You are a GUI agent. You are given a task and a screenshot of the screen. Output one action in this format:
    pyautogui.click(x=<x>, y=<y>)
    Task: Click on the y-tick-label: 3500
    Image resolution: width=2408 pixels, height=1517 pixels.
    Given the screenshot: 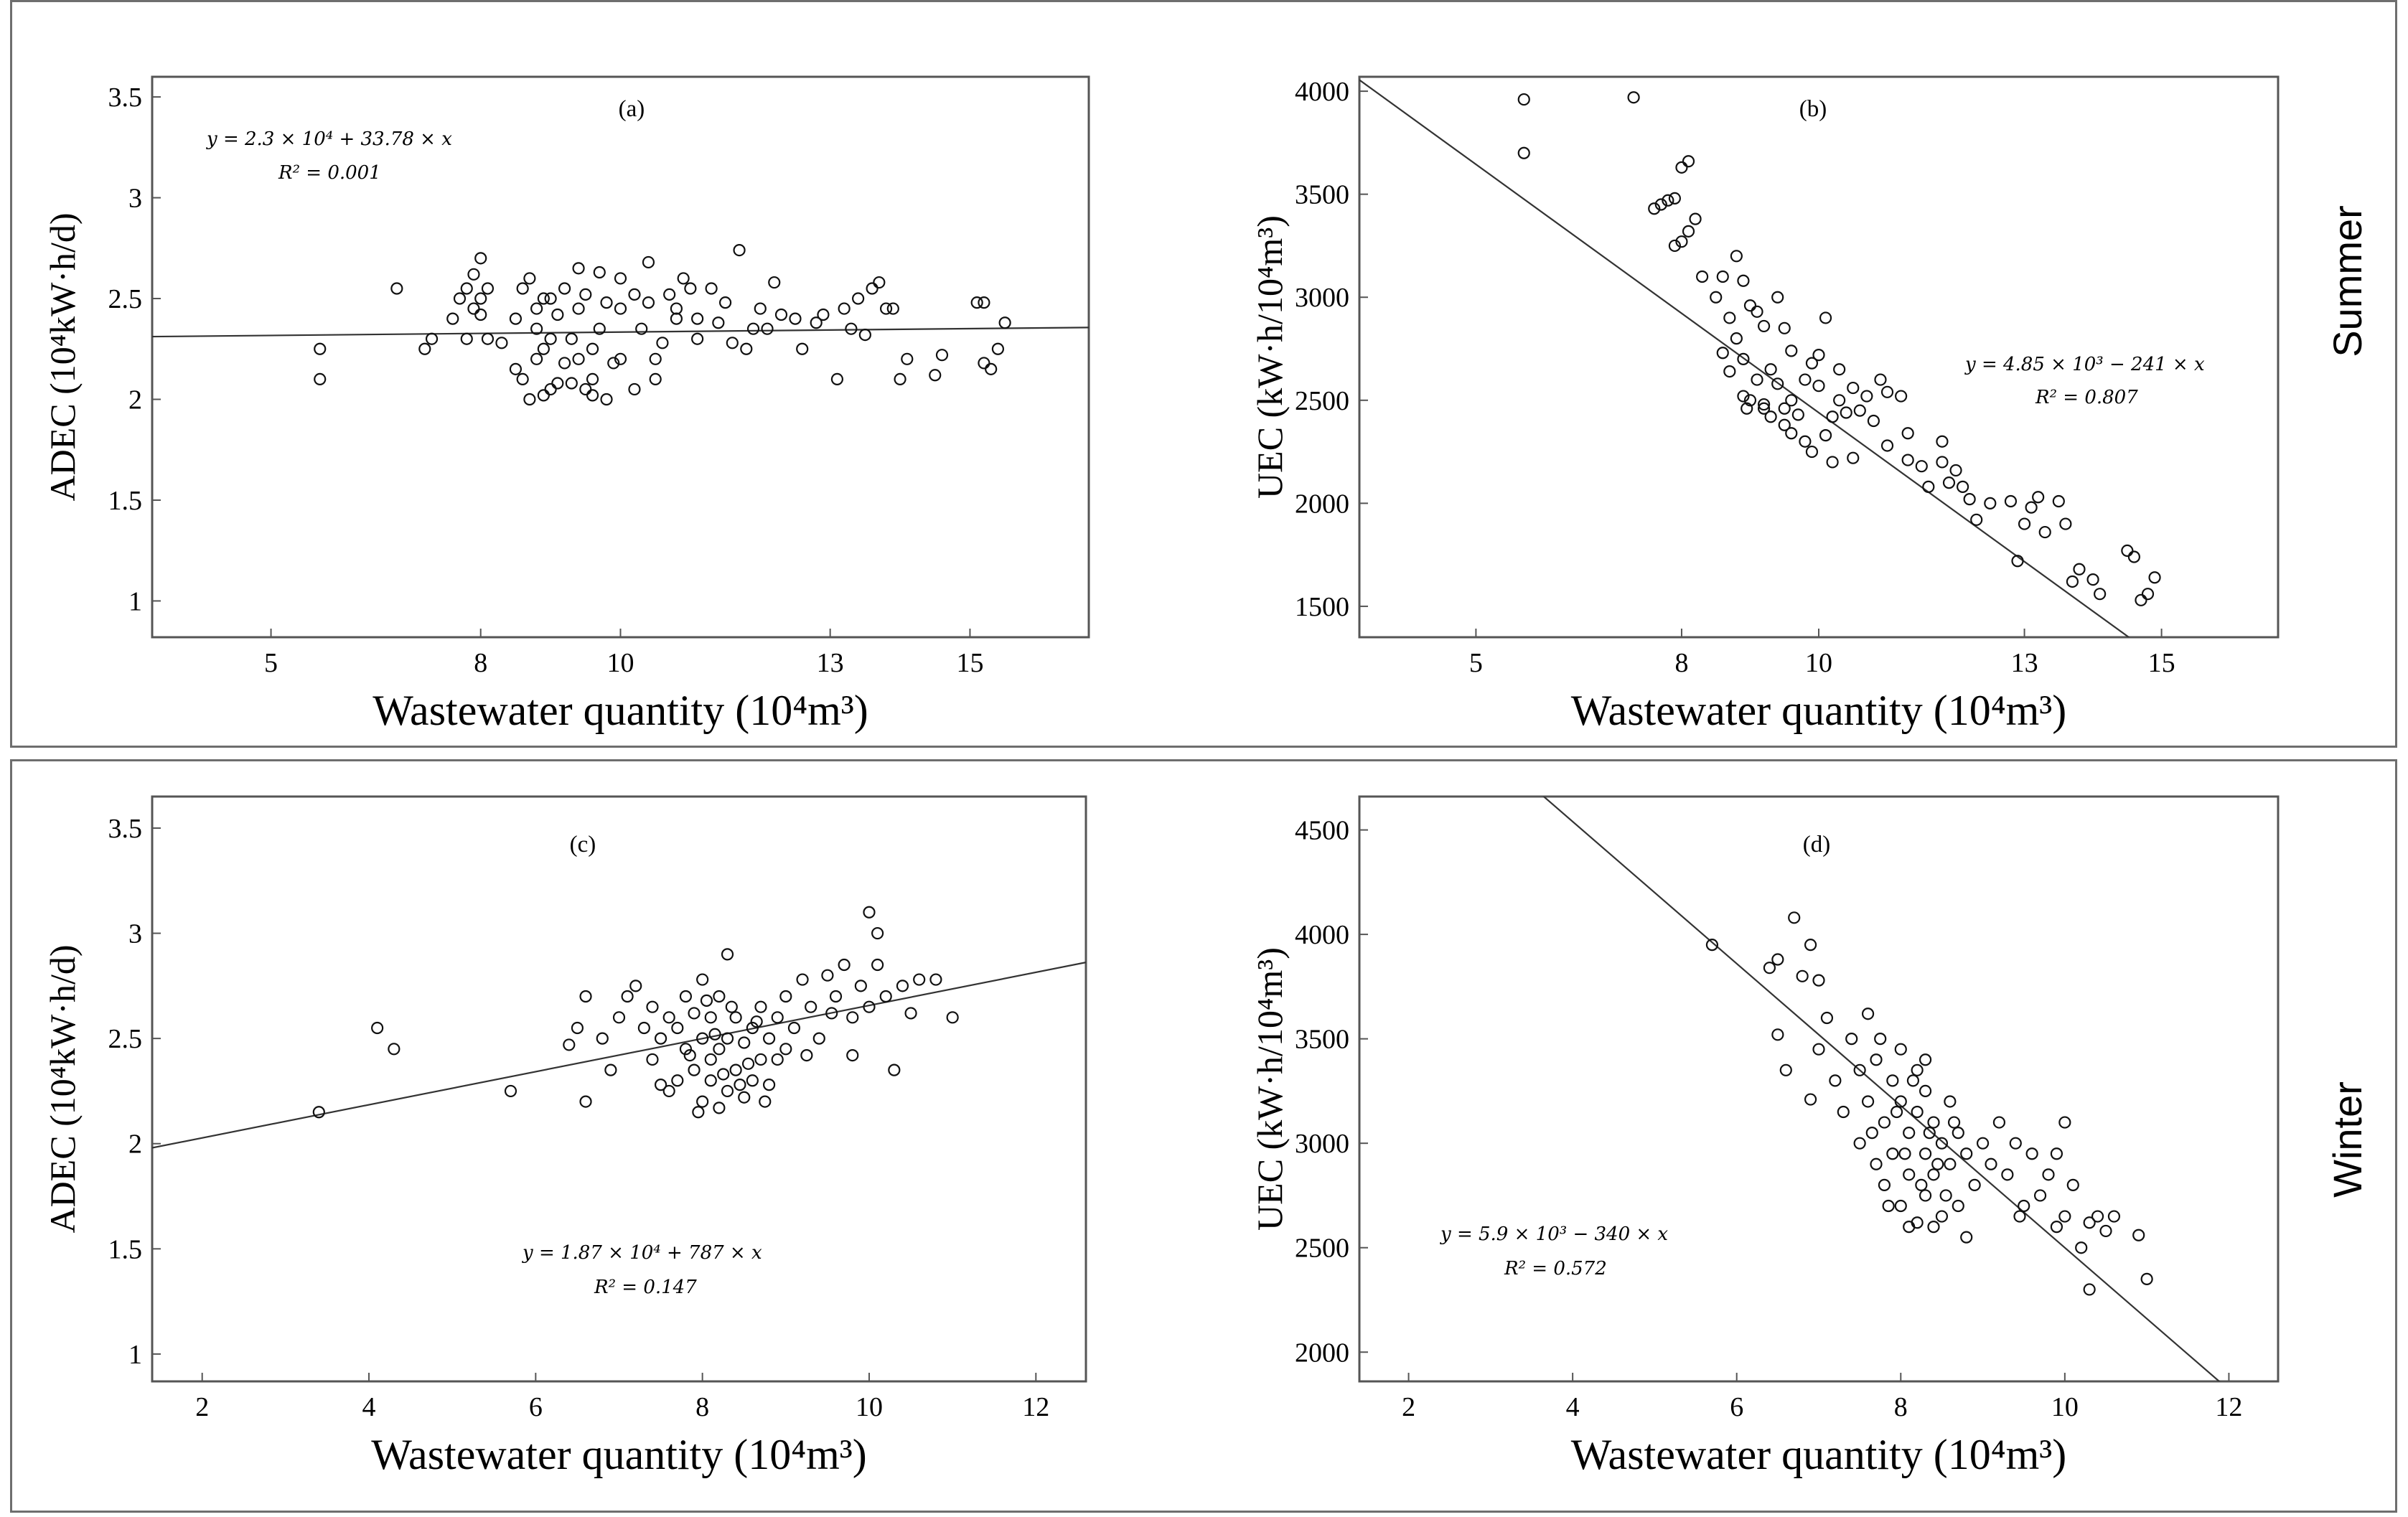 What is the action you would take?
    pyautogui.click(x=1322, y=195)
    